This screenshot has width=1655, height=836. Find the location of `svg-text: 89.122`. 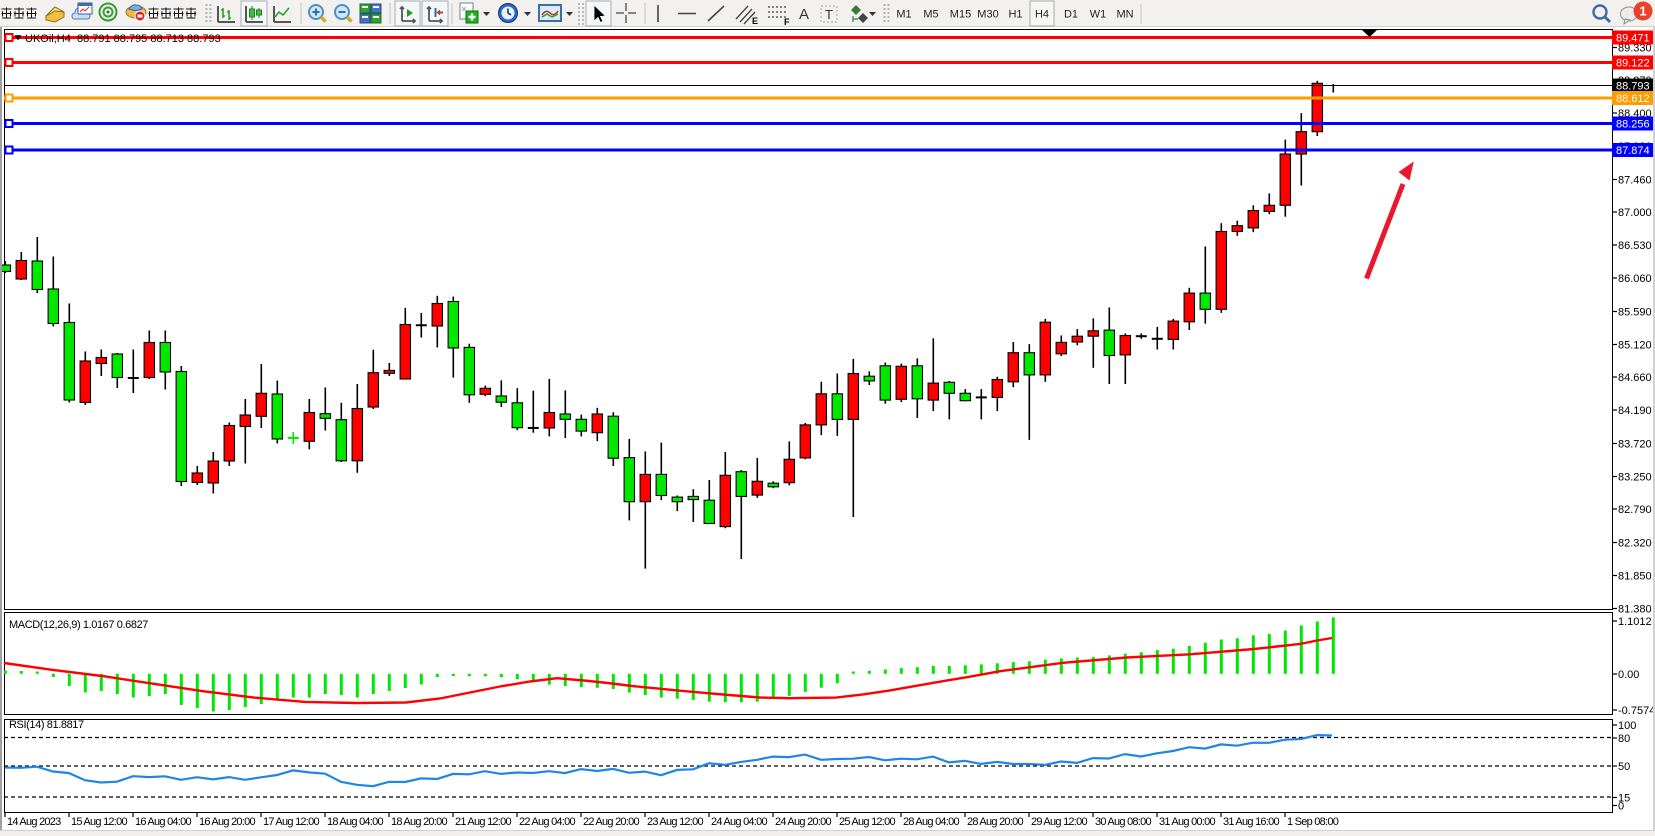

svg-text: 89.122 is located at coordinates (1633, 64).